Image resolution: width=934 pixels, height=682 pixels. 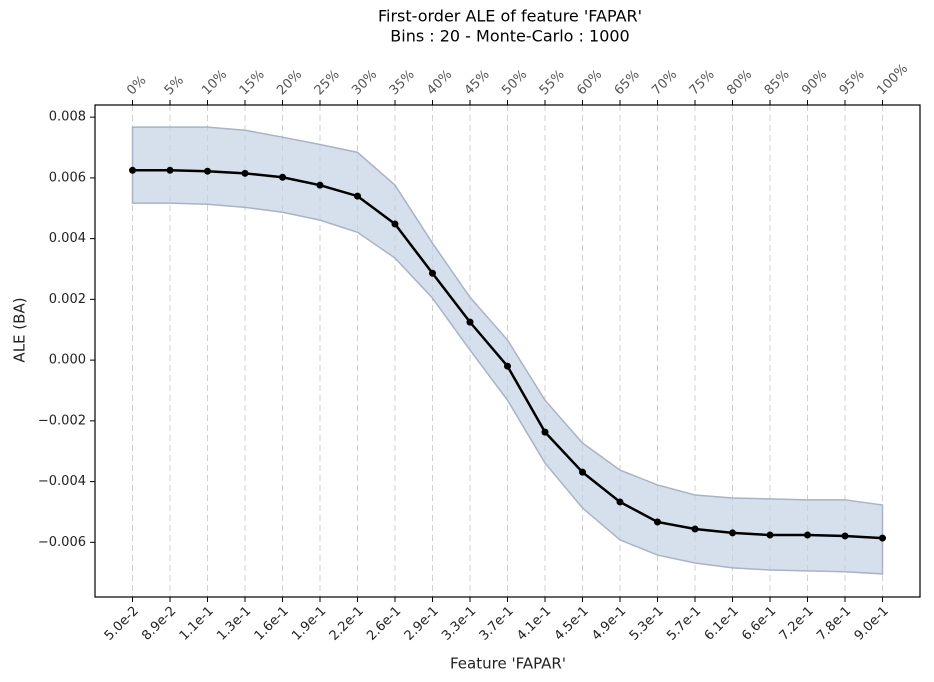 What do you see at coordinates (777, 82) in the screenshot?
I see `top-tick-label: 85%` at bounding box center [777, 82].